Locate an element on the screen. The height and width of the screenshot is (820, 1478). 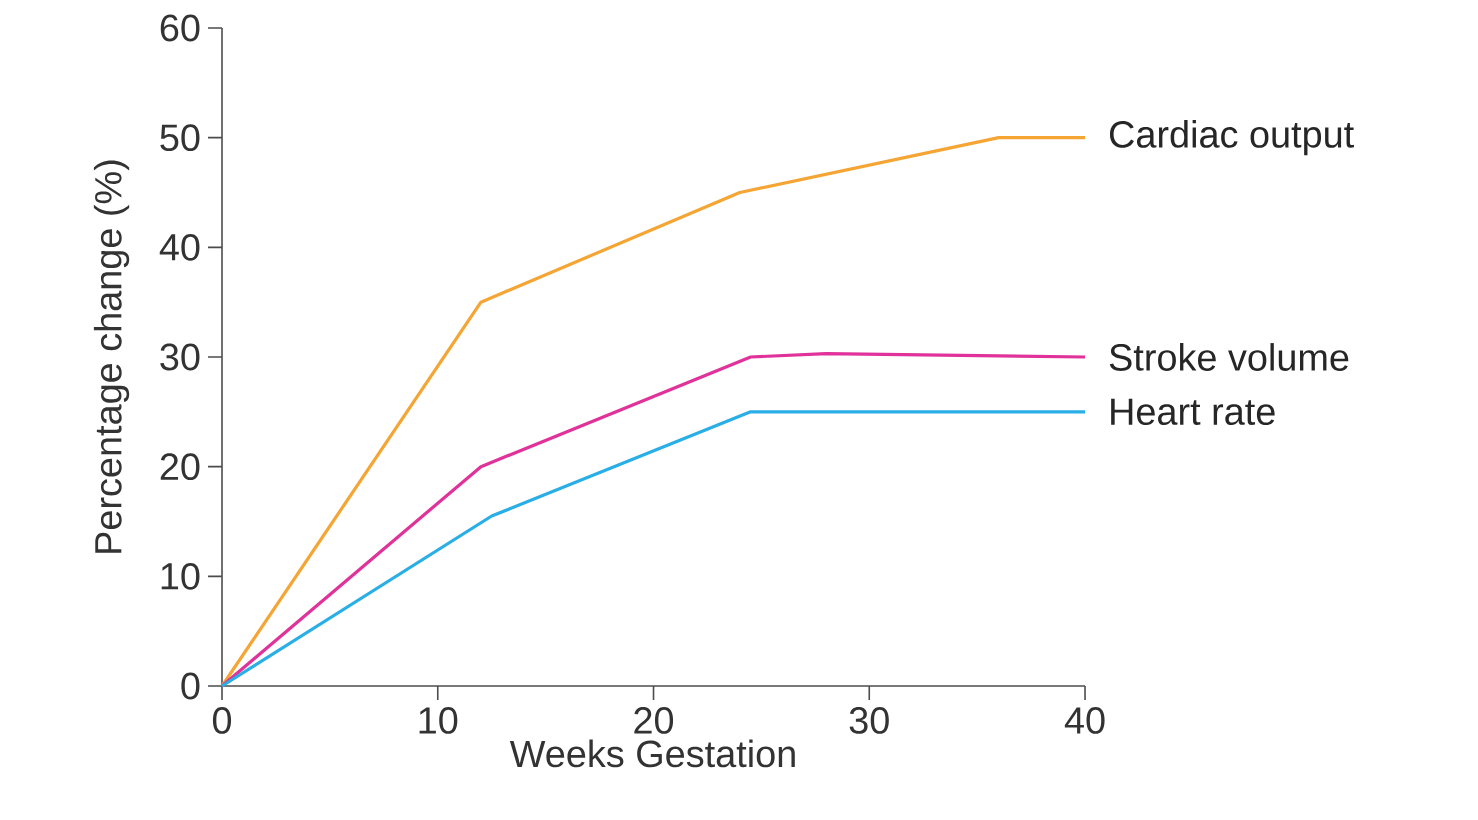
x-tick-label: 0 is located at coordinates (222, 720).